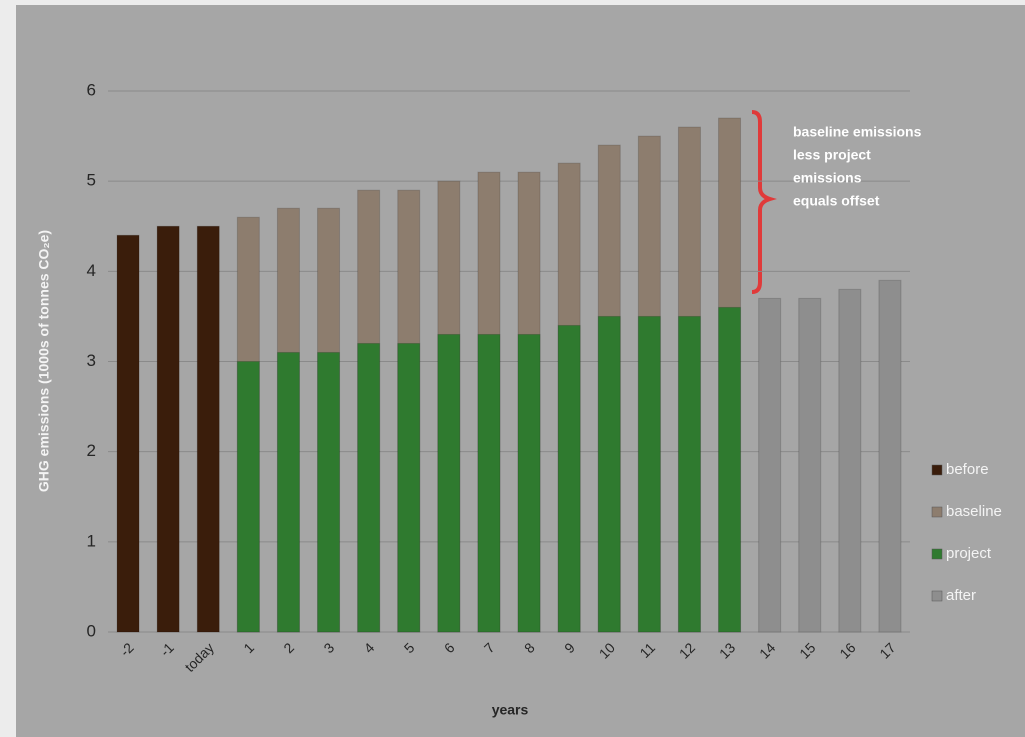 The height and width of the screenshot is (737, 1025). Describe the element at coordinates (969, 553) in the screenshot. I see `legend-label: project` at that location.